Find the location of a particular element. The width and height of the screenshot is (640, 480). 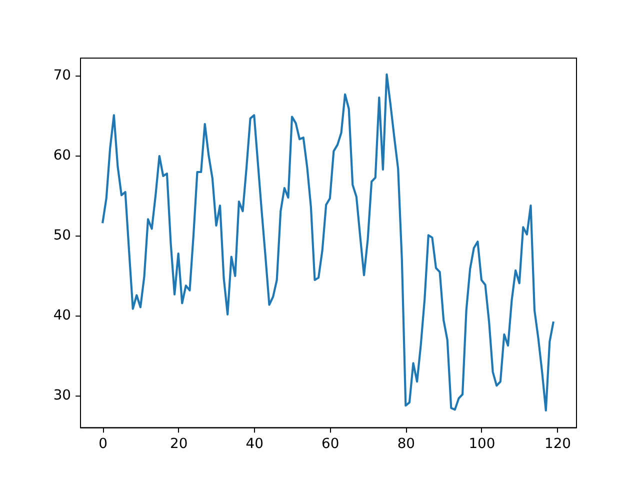

x-tick-label: 120 is located at coordinates (557, 444).